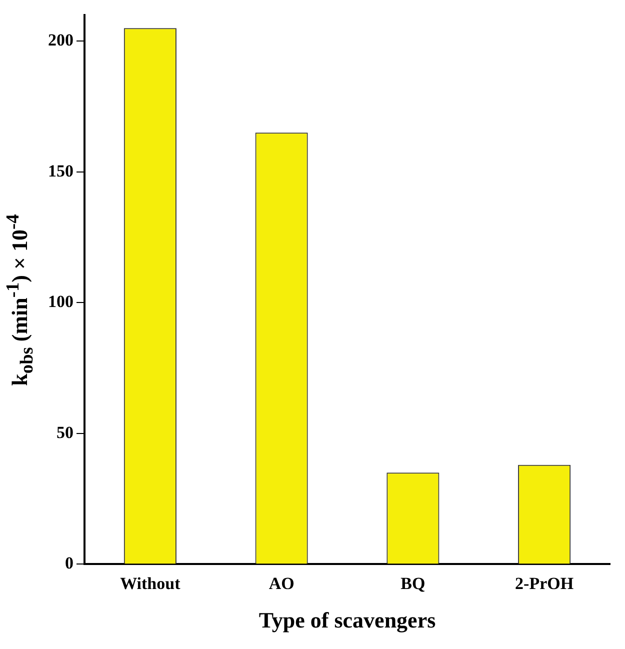 The width and height of the screenshot is (625, 649). Describe the element at coordinates (347, 619) in the screenshot. I see `x-axis-title: Type of scavengers` at that location.